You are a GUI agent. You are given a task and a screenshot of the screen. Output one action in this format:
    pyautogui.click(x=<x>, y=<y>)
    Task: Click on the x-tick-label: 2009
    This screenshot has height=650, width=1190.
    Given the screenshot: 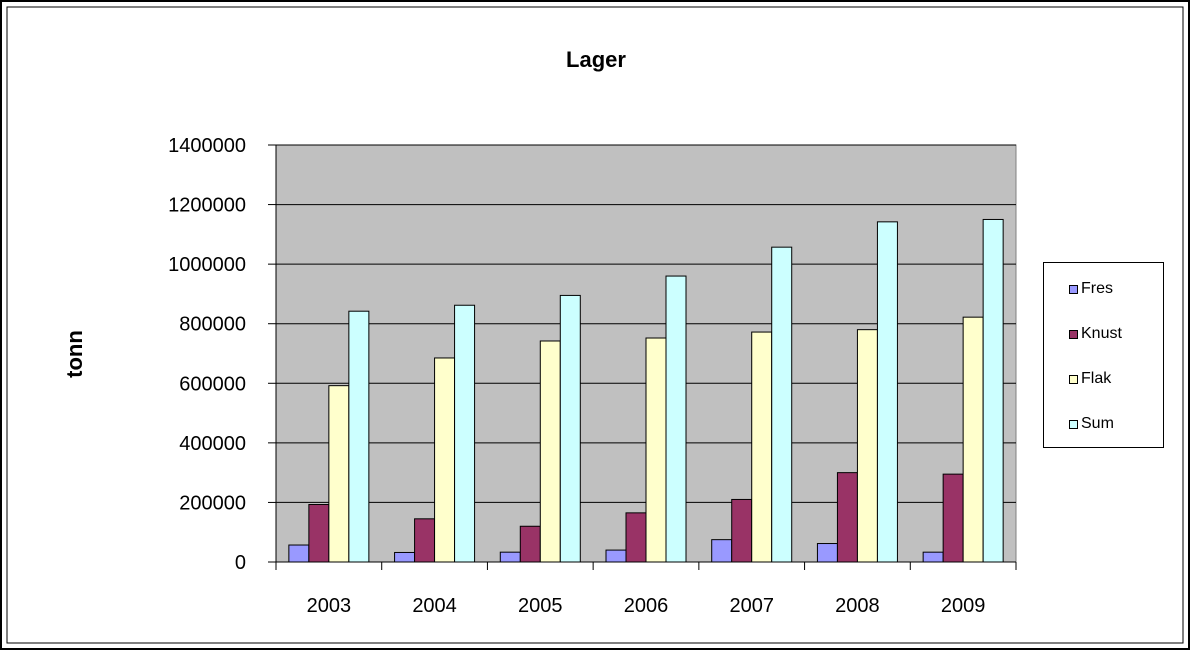 What is the action you would take?
    pyautogui.click(x=963, y=606)
    